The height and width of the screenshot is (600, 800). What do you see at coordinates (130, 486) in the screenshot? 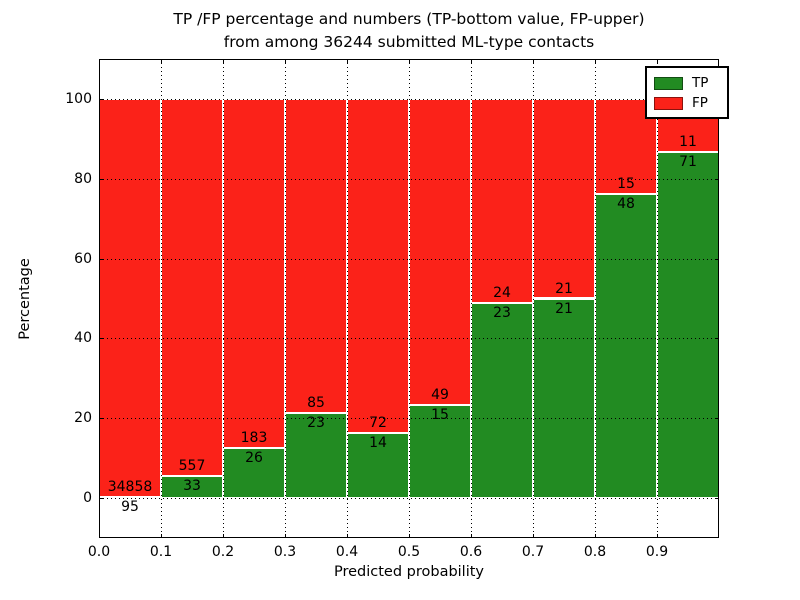
I see `fp-count-label: 34858` at bounding box center [130, 486].